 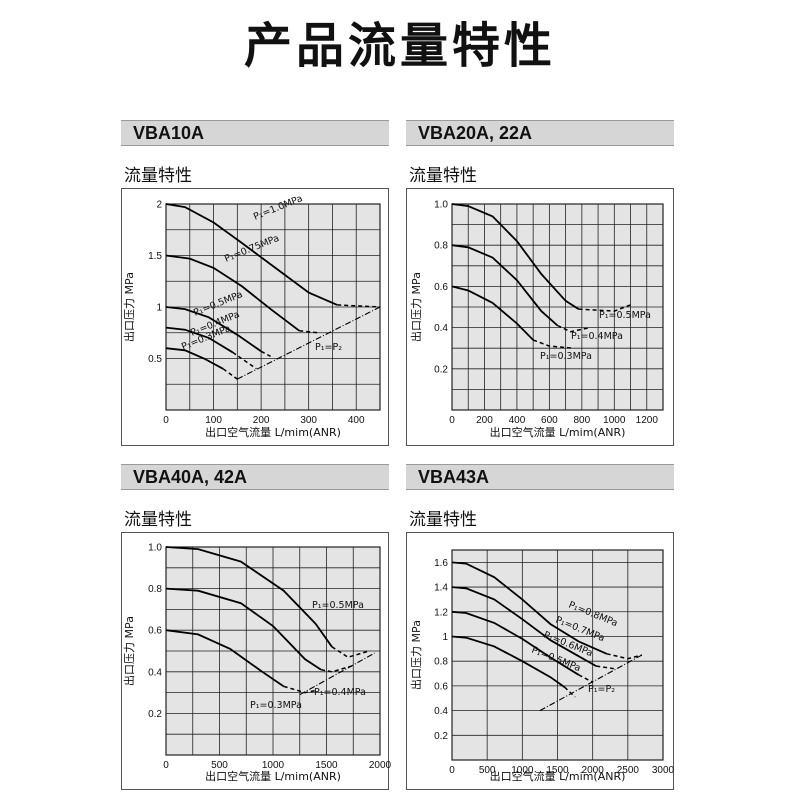 What do you see at coordinates (213, 420) in the screenshot?
I see `x-tick-label: 100` at bounding box center [213, 420].